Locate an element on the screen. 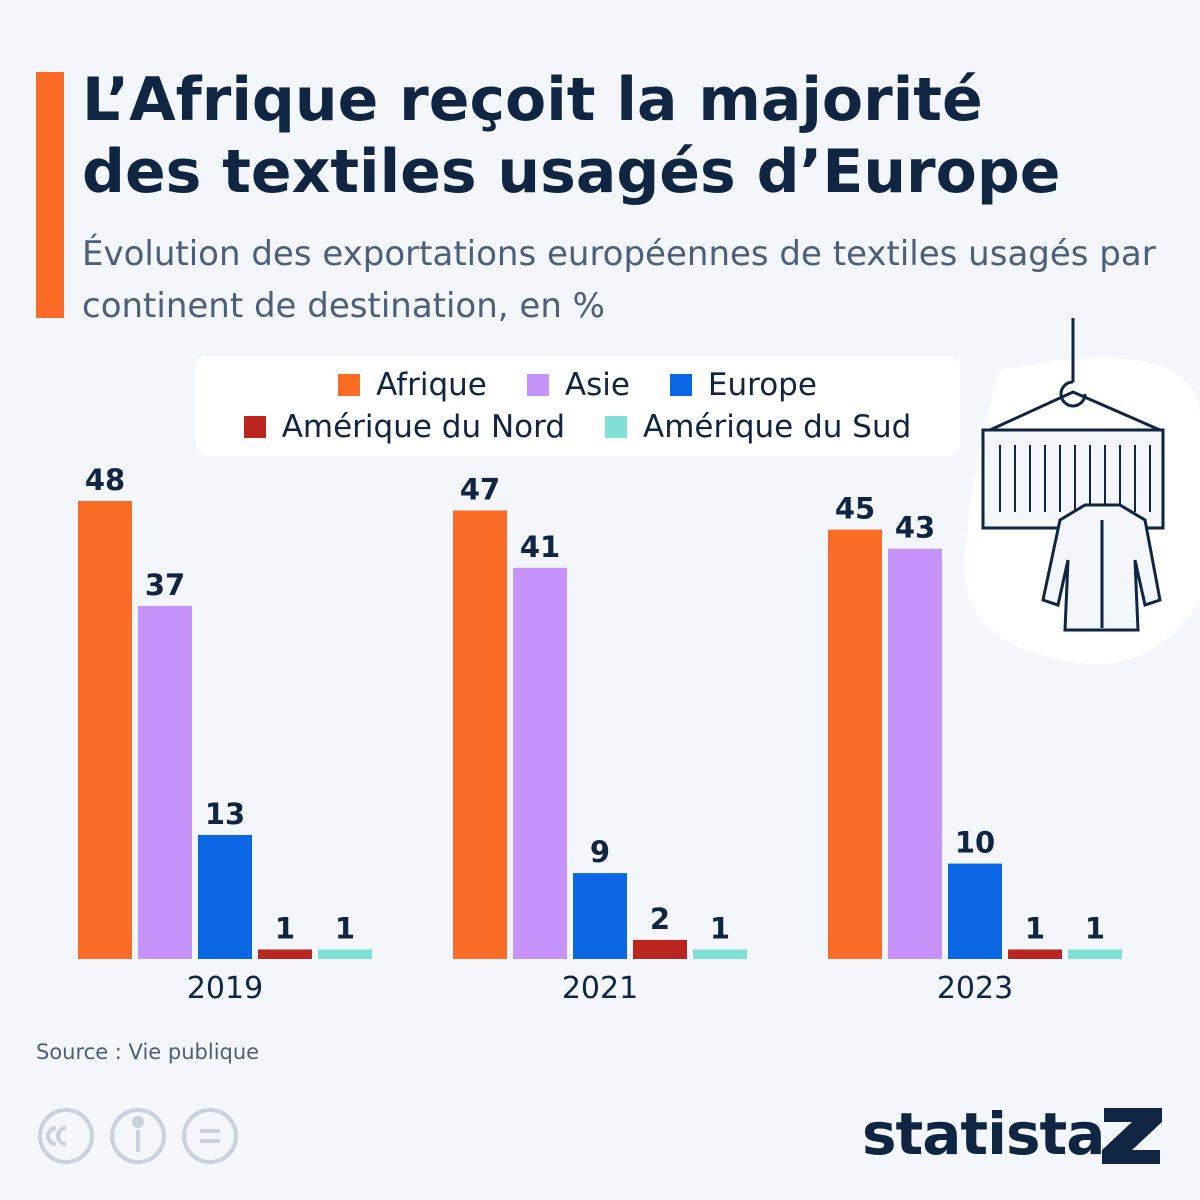  legend-item: Europe is located at coordinates (743, 385).